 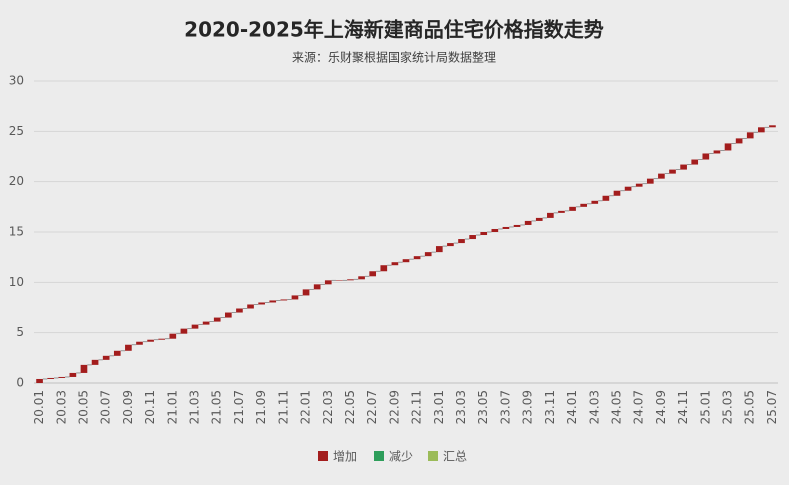 I want to click on chart-title: 2020-2025年上海新建商品住宅价格指数走势, so click(x=394, y=30).